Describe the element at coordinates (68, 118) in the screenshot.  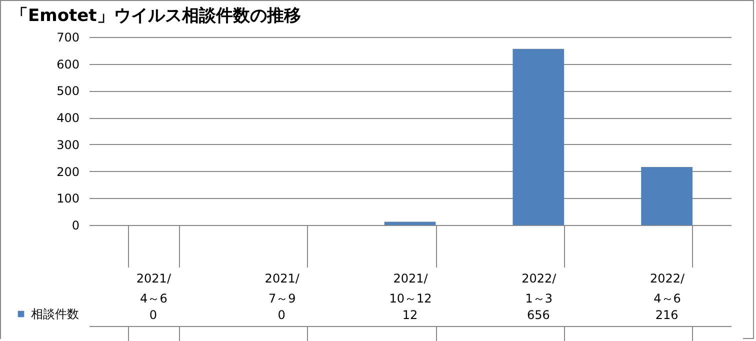
I see `y-tick-label: 400` at that location.